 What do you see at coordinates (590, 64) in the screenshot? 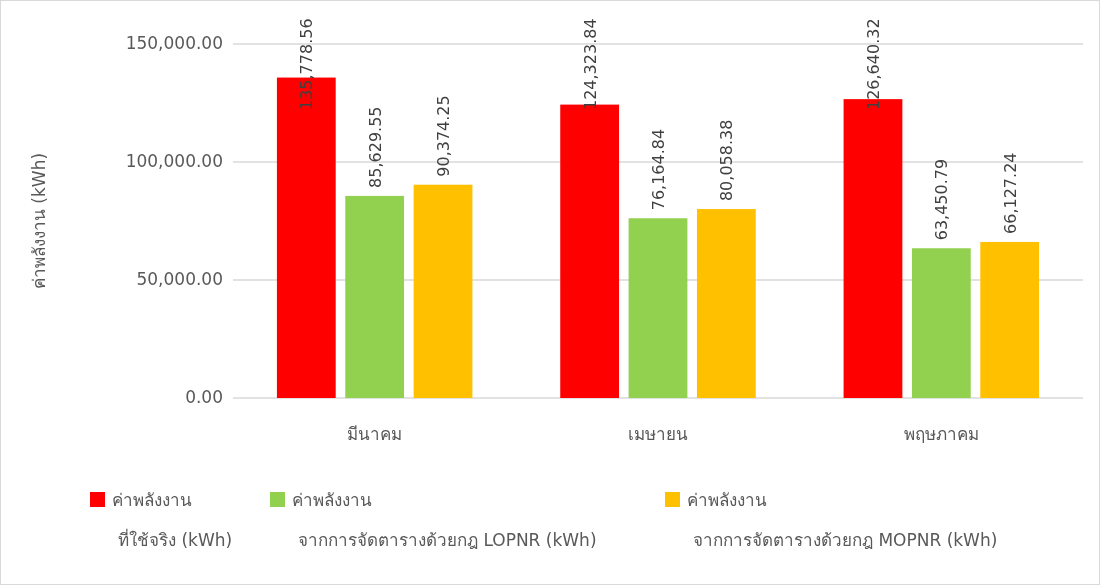
I see `data-label: 124,323.84` at bounding box center [590, 64].